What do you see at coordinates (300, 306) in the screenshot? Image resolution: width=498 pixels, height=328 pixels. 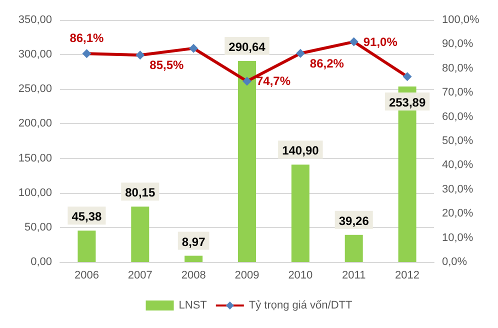 I see `legend-label: Tỷ trọng giá vốn/DTT` at bounding box center [300, 306].